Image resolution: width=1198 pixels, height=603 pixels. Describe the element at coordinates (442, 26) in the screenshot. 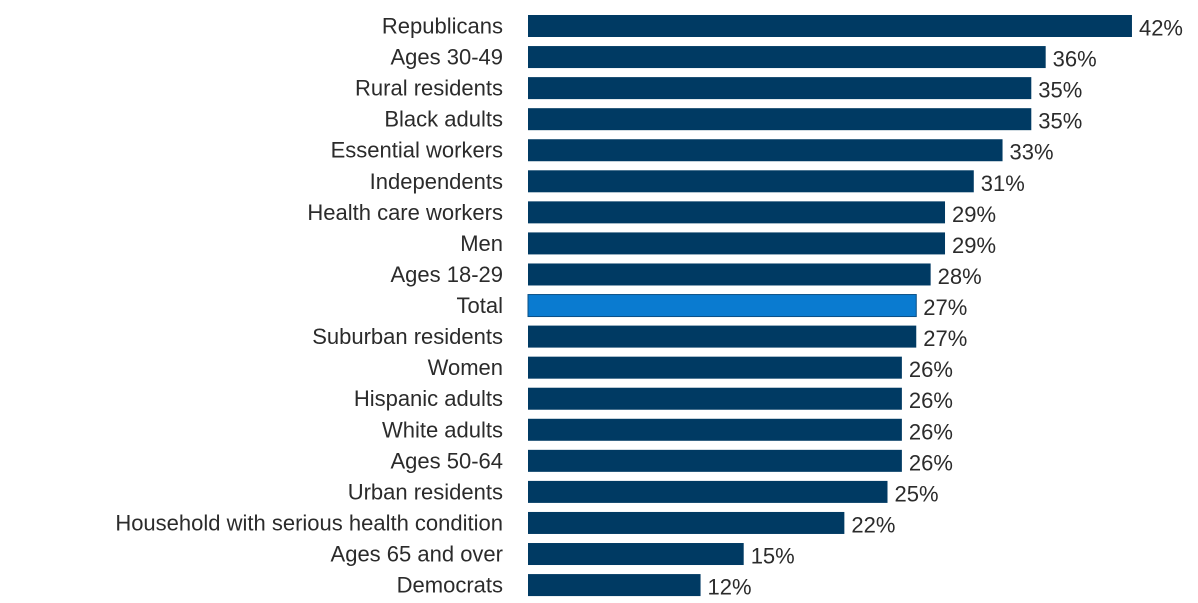

I see `category-label-republicans: Republicans` at that location.